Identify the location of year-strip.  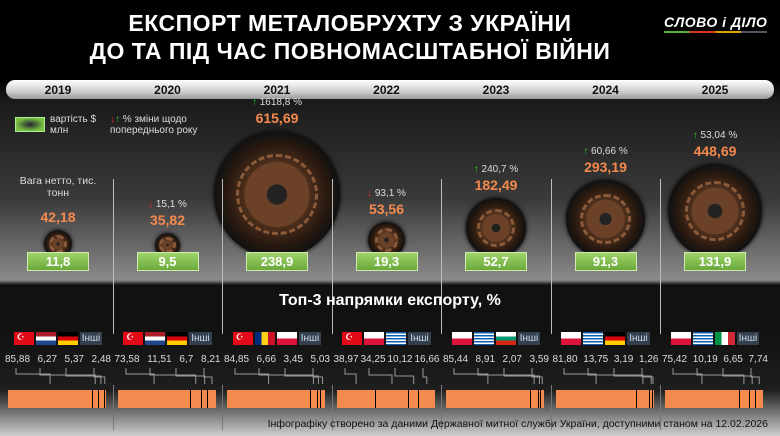
(390, 89).